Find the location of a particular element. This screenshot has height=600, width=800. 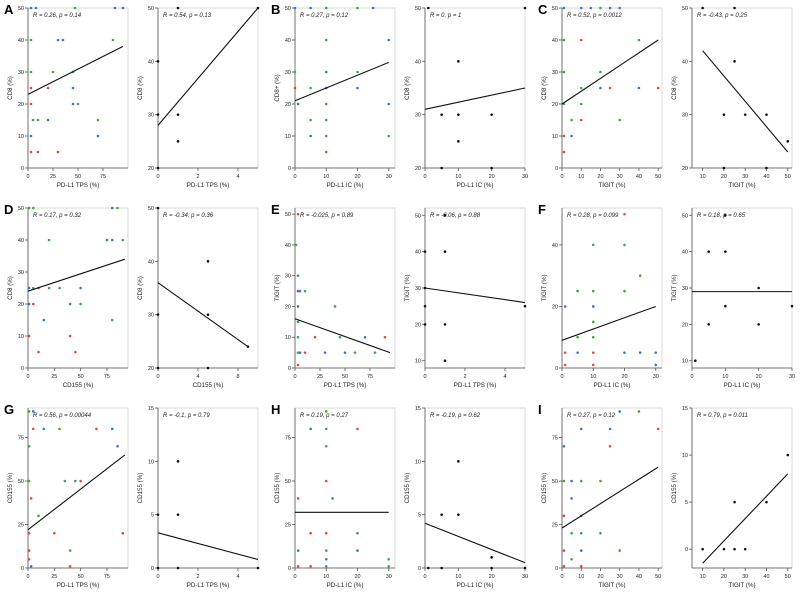

left-x-tick-label: 20 is located at coordinates (357, 577).